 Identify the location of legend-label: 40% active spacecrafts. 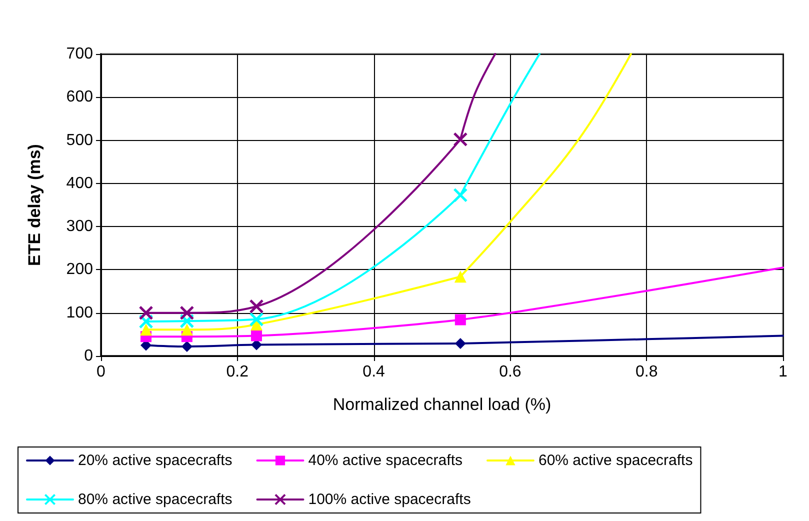
(385, 460).